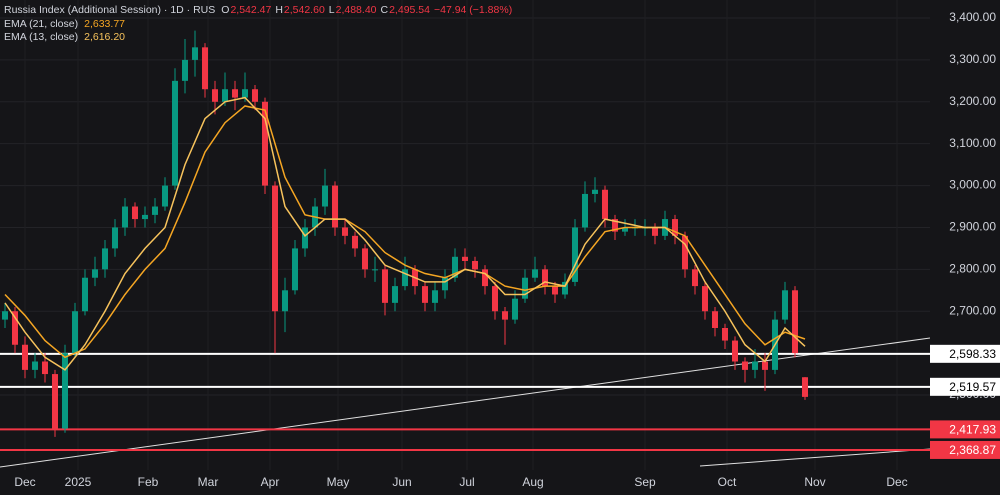  Describe the element at coordinates (332, 10) in the screenshot. I see `ohlc-key: L` at that location.